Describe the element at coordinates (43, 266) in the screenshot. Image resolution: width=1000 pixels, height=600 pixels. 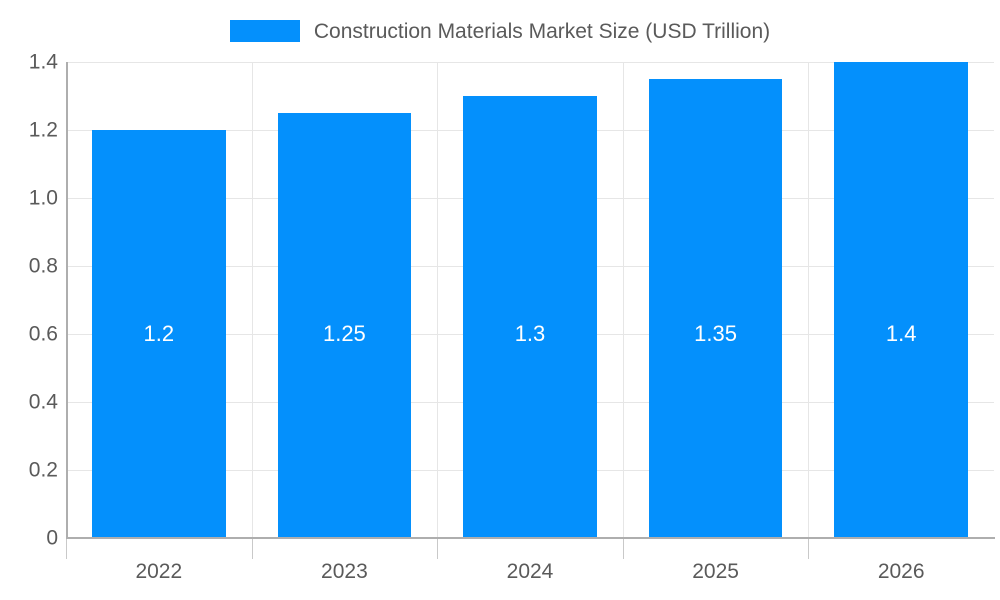
I see `y-axis-tick-label: 0.8` at that location.